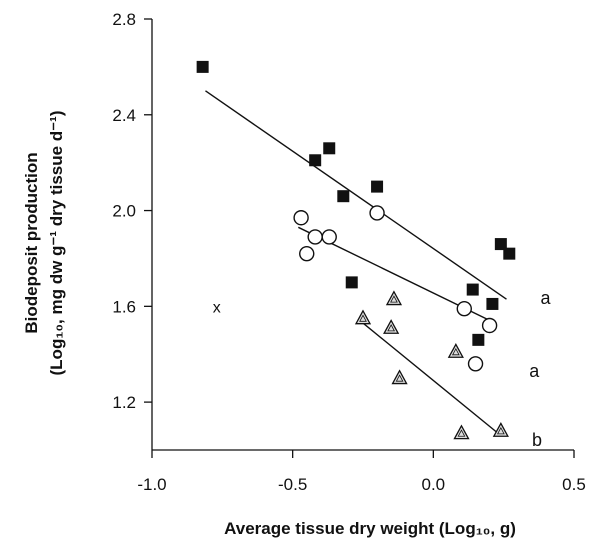 The image size is (593, 550). I want to click on regression-line, so click(430, 378).